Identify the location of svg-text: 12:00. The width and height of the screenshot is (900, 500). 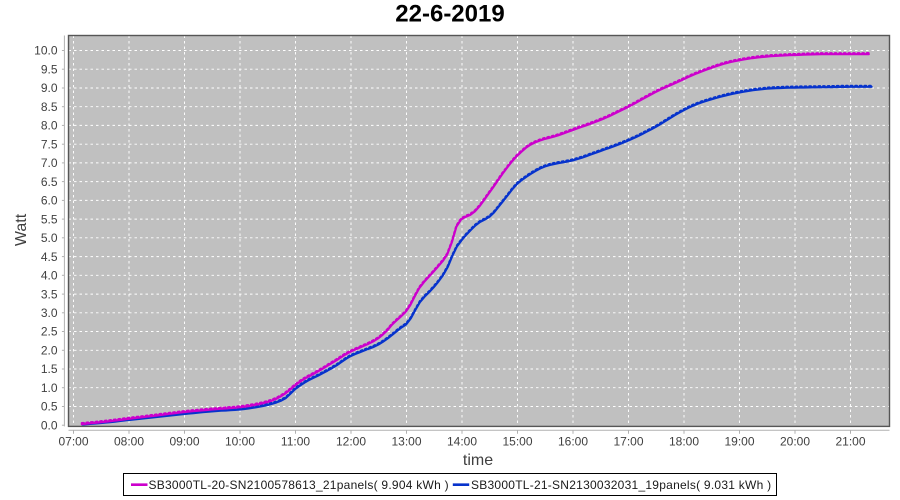
(351, 441).